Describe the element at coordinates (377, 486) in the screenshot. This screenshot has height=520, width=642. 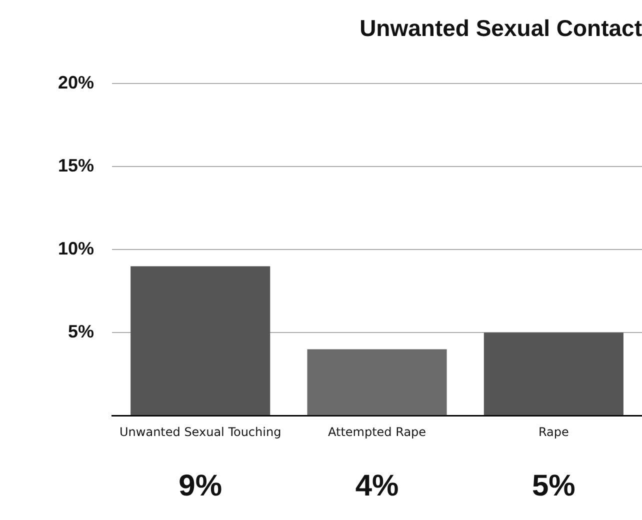
I see `data-label: 4%` at that location.